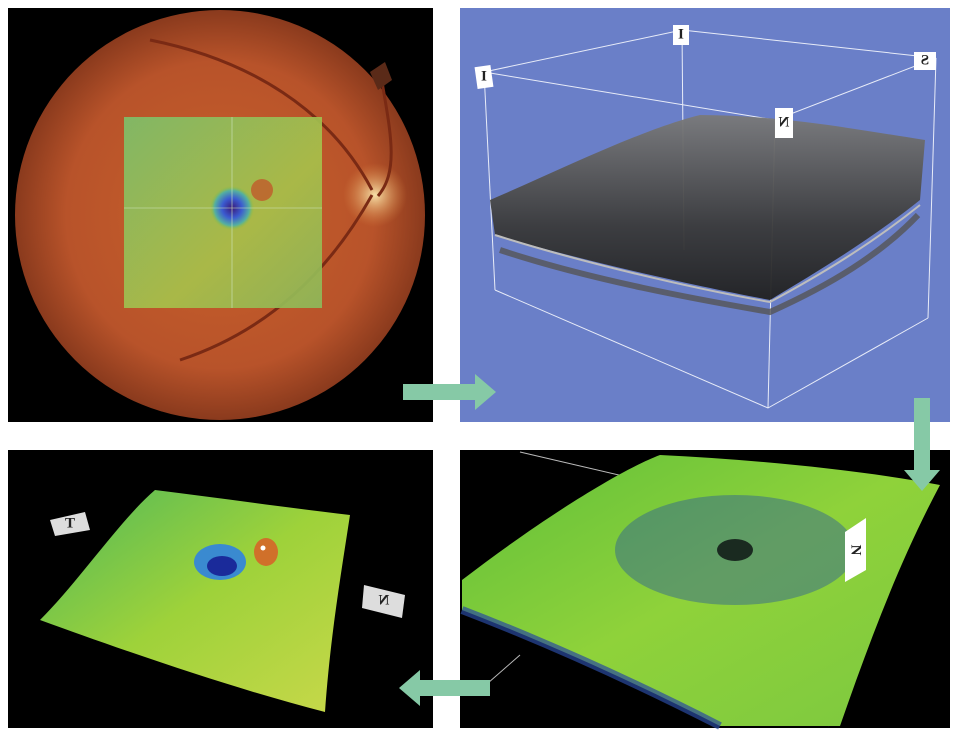  What do you see at coordinates (925, 60) in the screenshot?
I see `label-text: S` at bounding box center [925, 60].